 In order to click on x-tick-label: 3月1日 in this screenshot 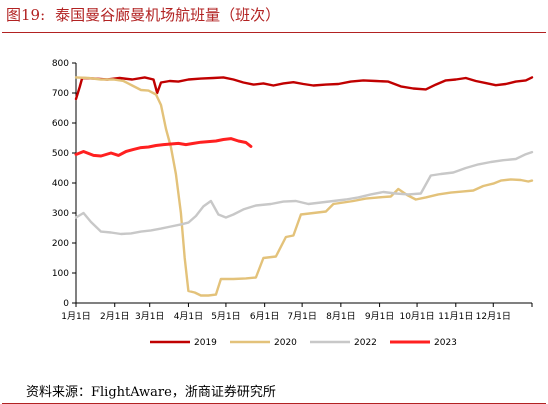, I will do `click(149, 316)`.